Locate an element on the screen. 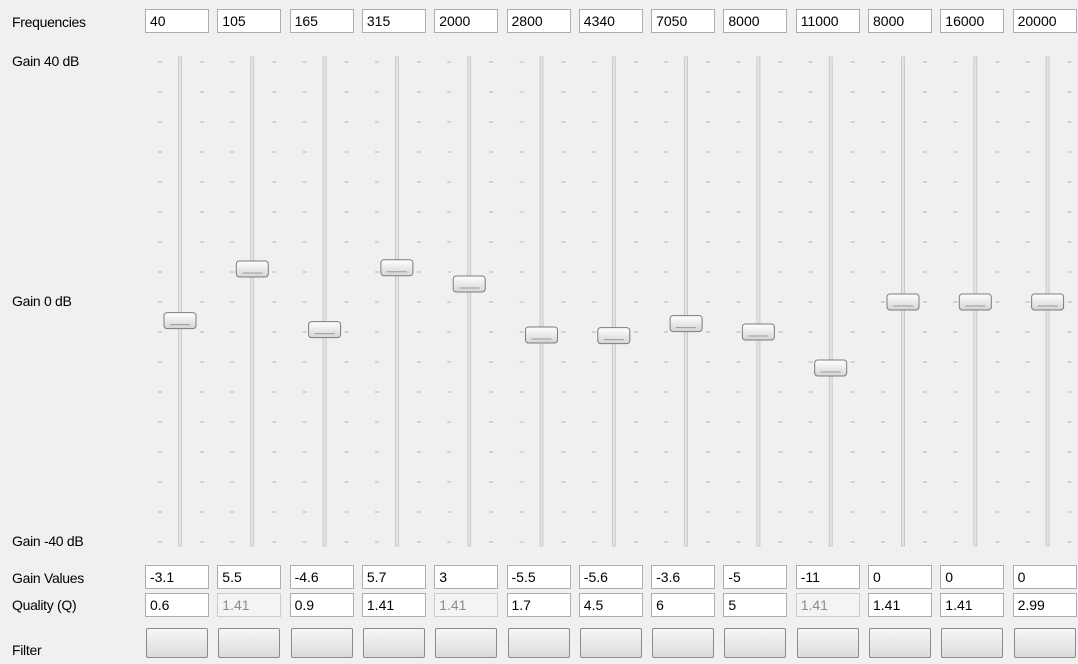 The image size is (1078, 664). quality-input: 1.7 is located at coordinates (538, 605).